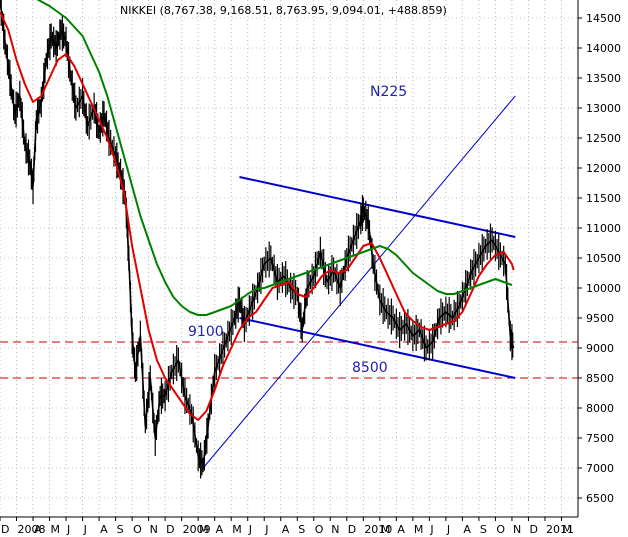  What do you see at coordinates (603, 228) in the screenshot?
I see `y-tick-label: 11000` at bounding box center [603, 228].